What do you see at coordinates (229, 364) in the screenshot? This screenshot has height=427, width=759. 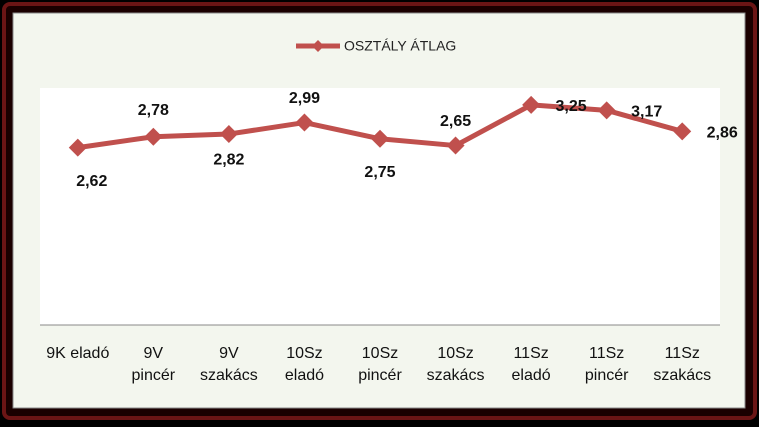 I see `x-tick-label: 9V szakács` at bounding box center [229, 364].